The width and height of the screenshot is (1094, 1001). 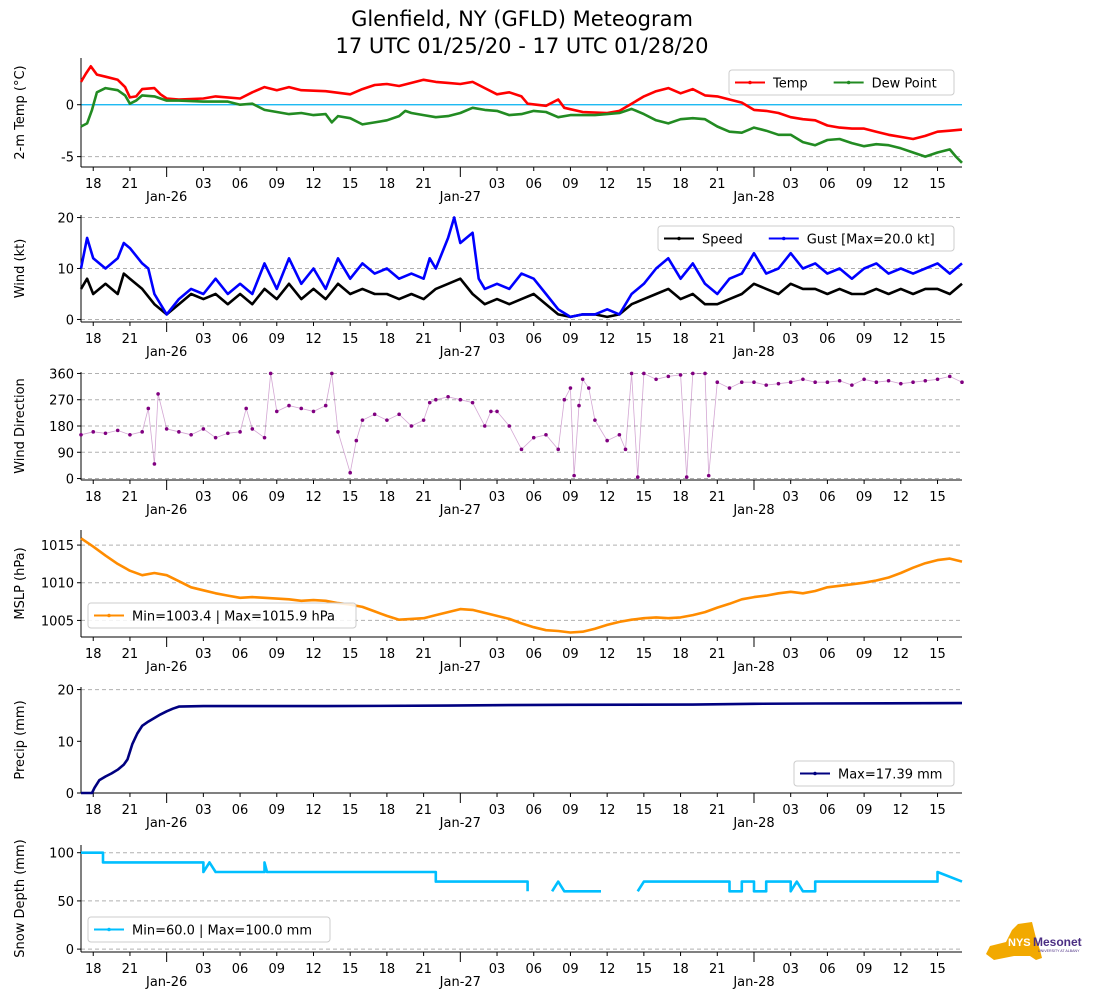 What do you see at coordinates (783, 238) in the screenshot?
I see `legend-marker-wind` at bounding box center [783, 238].